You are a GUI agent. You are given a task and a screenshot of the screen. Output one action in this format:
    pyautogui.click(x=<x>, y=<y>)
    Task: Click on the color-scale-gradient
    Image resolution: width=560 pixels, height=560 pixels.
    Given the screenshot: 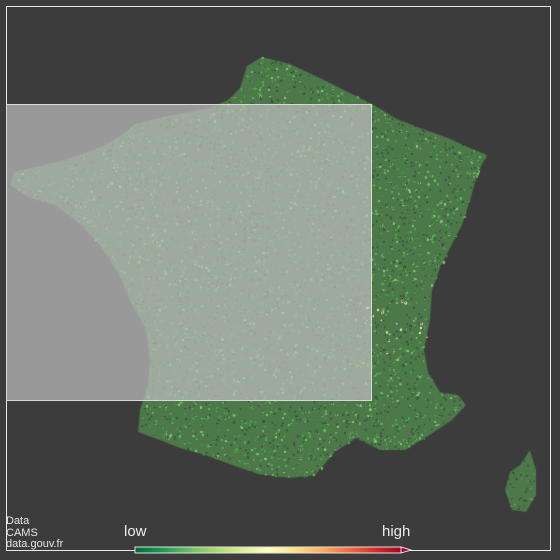 What is the action you would take?
    pyautogui.click(x=268, y=550)
    